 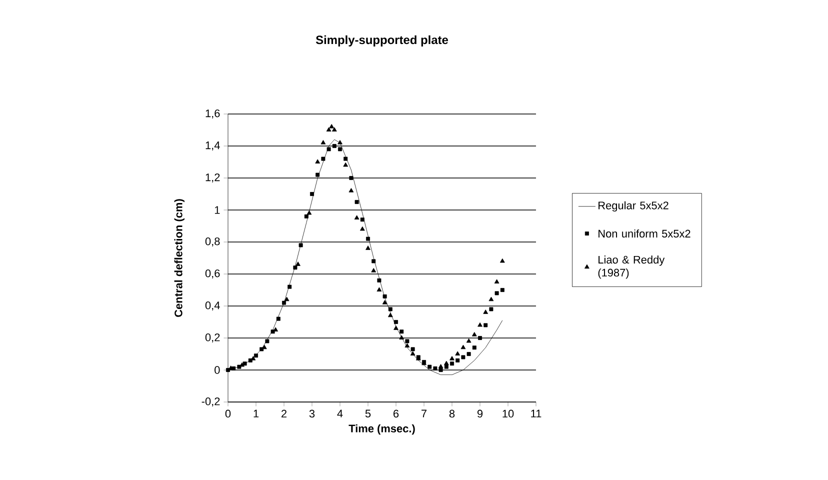 What do you see at coordinates (212, 338) in the screenshot?
I see `y-tick-label: 0,2` at bounding box center [212, 338].